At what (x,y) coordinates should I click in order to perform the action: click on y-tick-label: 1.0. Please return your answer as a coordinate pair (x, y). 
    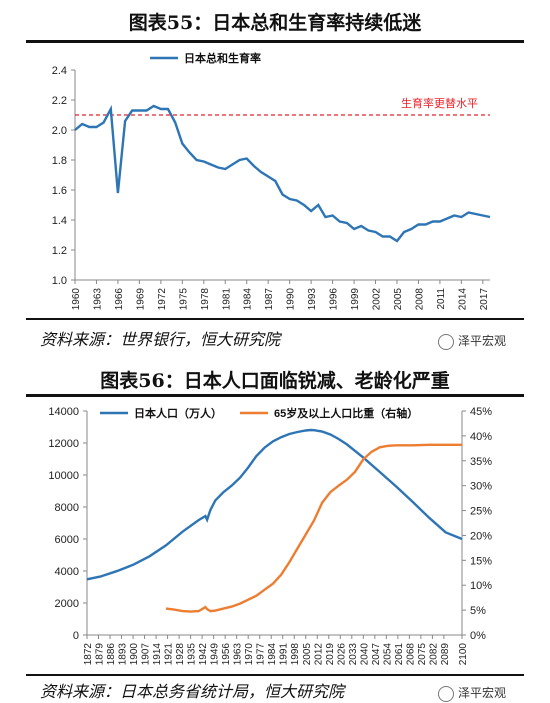
    Looking at the image, I should click on (59, 281).